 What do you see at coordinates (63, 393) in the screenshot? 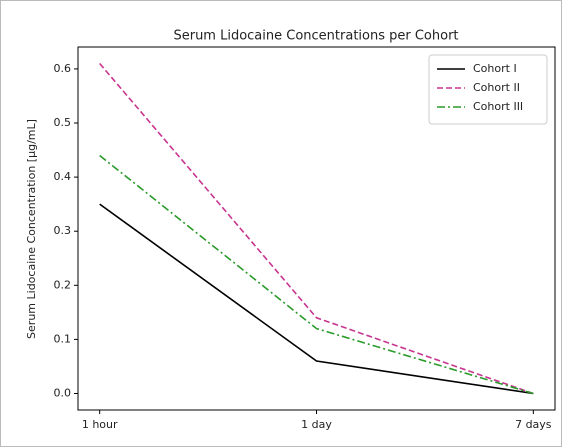
I see `y-tick-label: 0.0` at bounding box center [63, 393].